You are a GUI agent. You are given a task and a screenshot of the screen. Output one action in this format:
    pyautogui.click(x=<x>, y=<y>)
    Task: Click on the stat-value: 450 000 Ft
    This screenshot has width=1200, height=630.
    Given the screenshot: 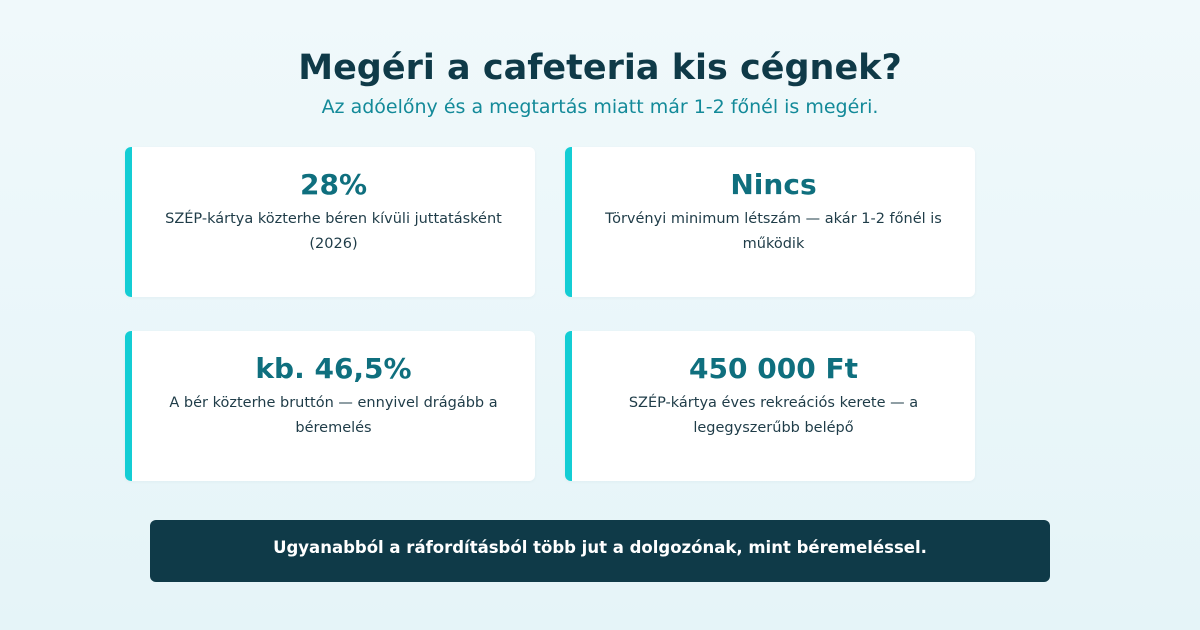 What is the action you would take?
    pyautogui.click(x=773, y=368)
    